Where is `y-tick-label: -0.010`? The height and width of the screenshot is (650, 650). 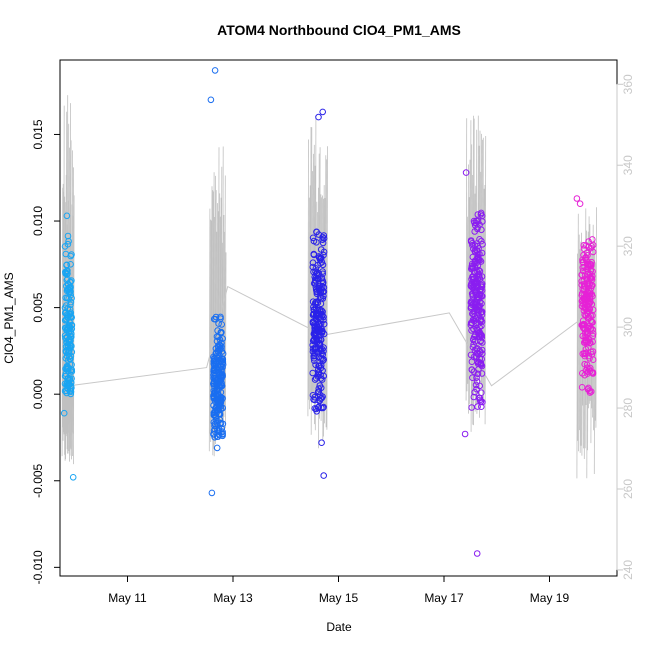
y-tick-label: -0.010 is located at coordinates (38, 567).